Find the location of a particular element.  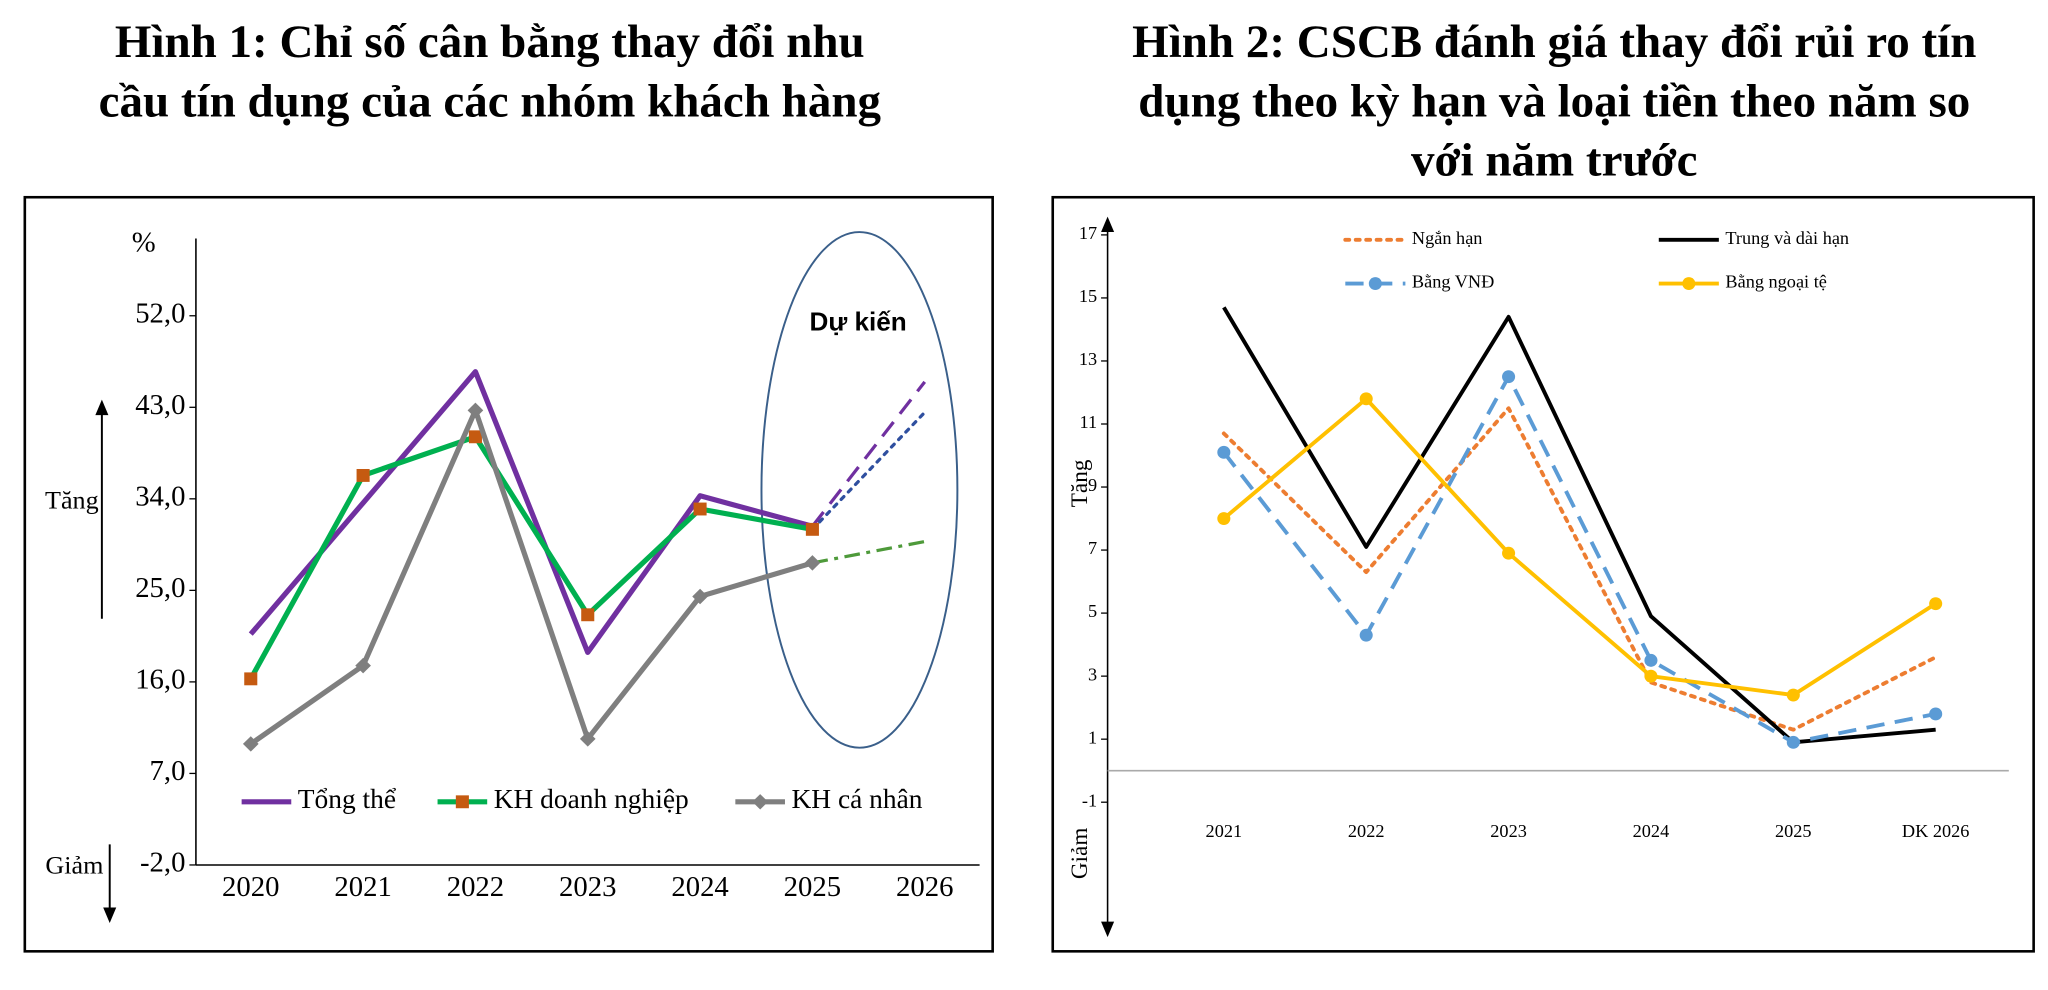

chart-title: với năm trước is located at coordinates (1554, 161).